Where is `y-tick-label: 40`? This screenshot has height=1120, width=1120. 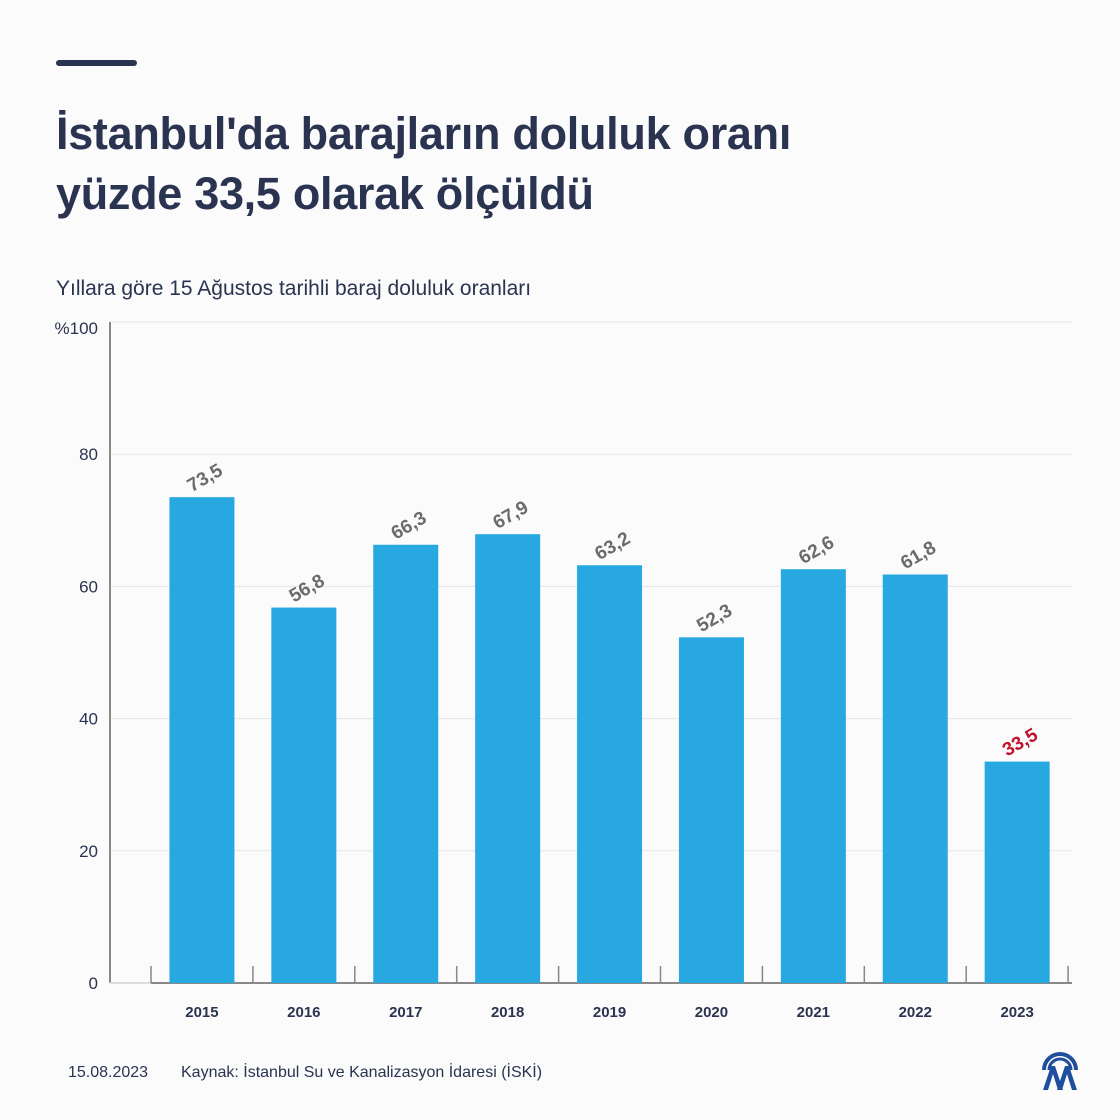 y-tick-label: 40 is located at coordinates (88, 719).